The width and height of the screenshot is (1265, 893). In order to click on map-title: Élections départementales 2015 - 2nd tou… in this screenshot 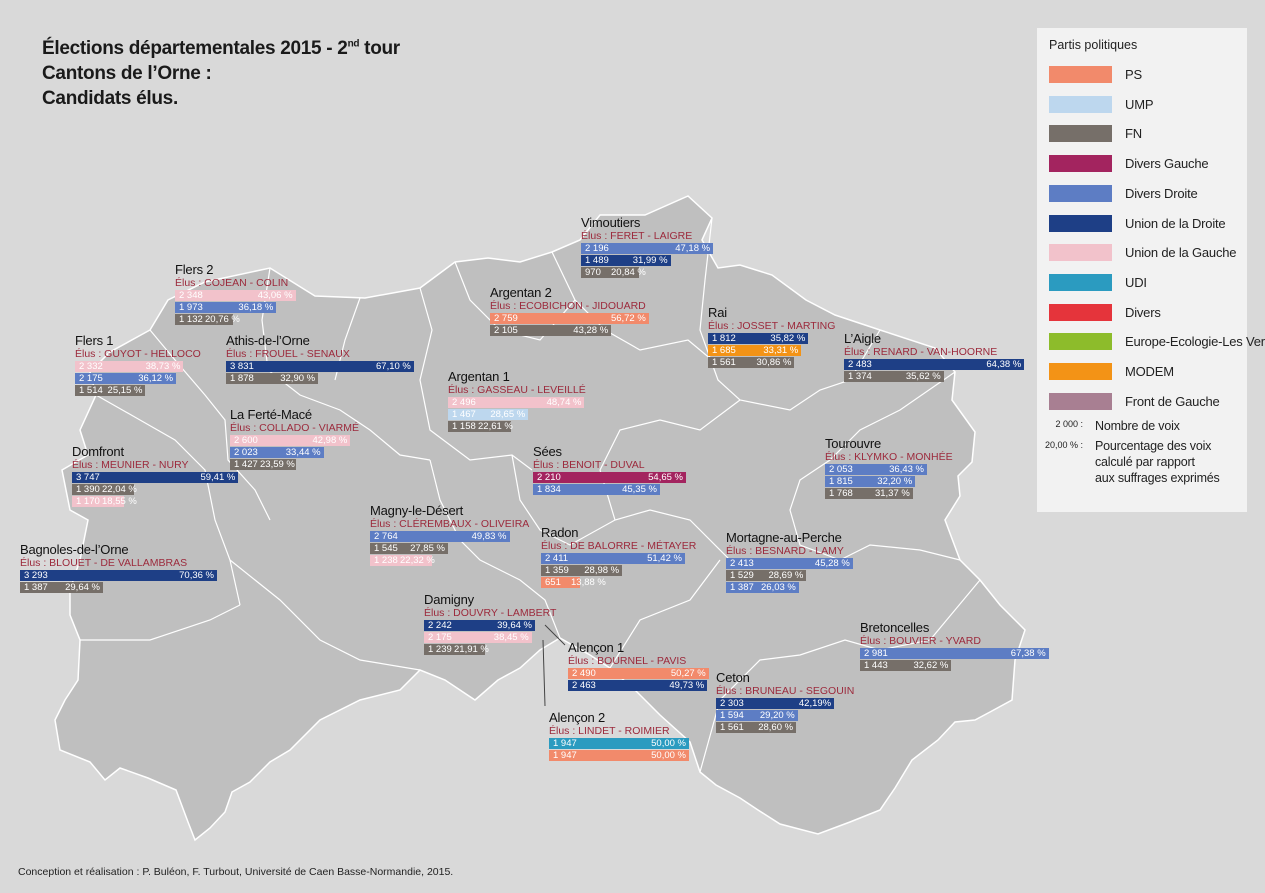, I will do `click(221, 73)`.